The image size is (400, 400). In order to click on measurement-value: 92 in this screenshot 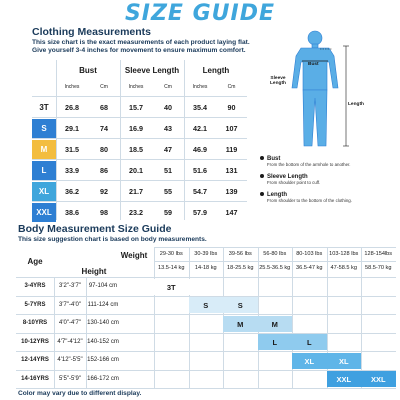, I will do `click(104, 191)`.